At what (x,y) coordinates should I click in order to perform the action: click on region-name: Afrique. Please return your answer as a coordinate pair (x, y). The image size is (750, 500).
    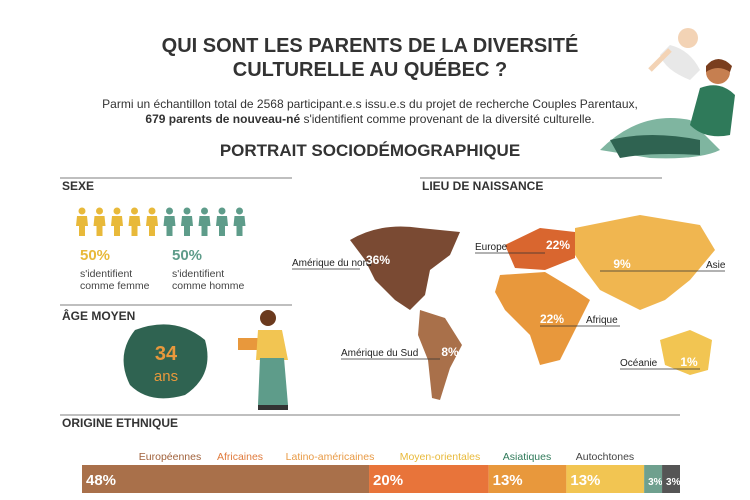
    Looking at the image, I should click on (602, 320).